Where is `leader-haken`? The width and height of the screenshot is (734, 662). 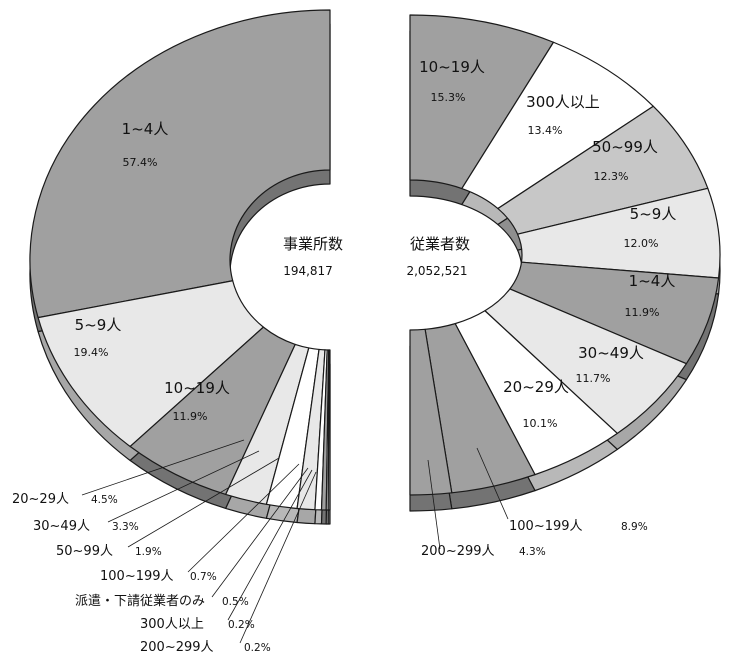
leader-haken is located at coordinates (260, 532).